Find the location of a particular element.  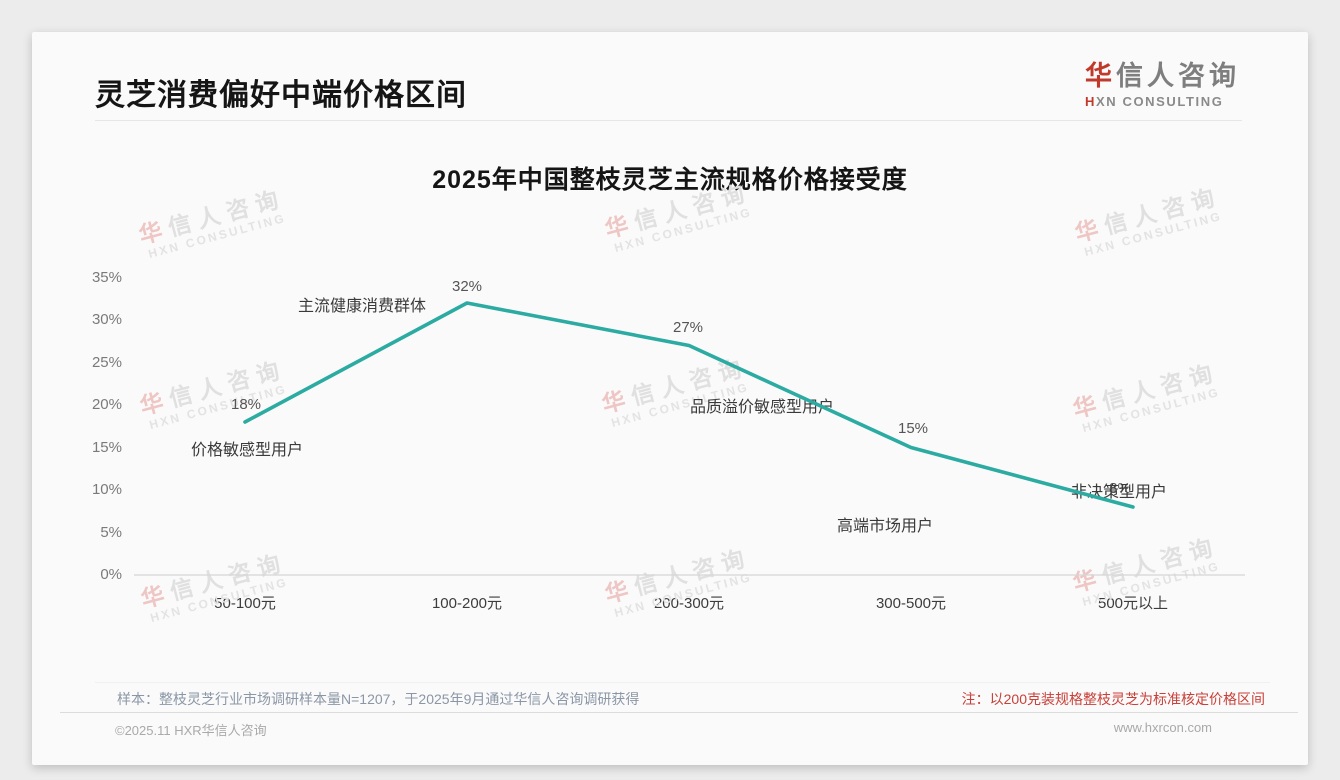

annotation-label: 主流健康消费群体 is located at coordinates (362, 306).